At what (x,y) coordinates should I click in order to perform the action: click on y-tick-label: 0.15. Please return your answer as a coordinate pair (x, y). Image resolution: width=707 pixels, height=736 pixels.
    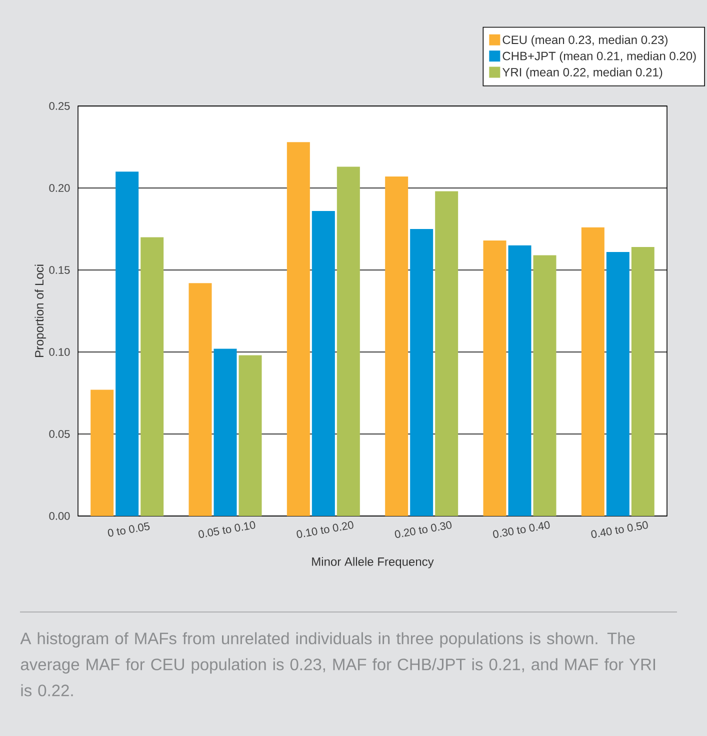
    Looking at the image, I should click on (59, 270).